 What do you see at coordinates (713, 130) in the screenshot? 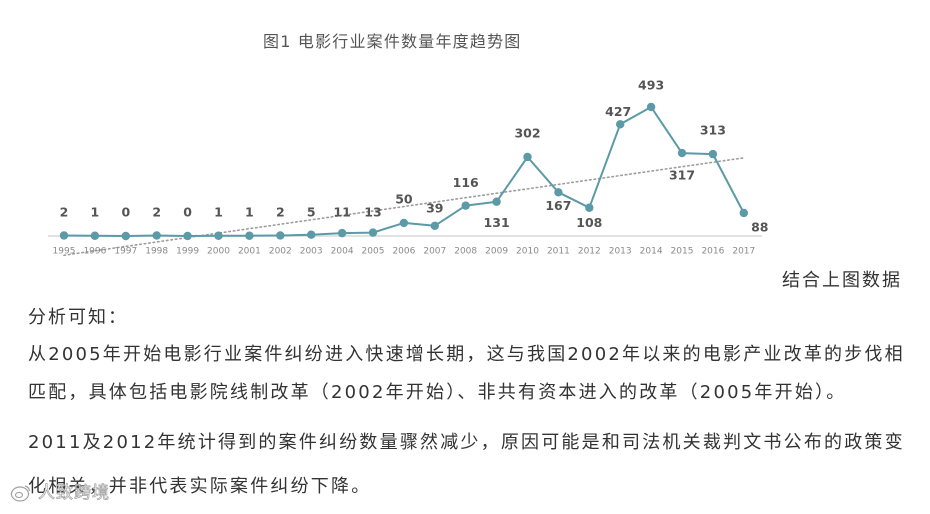
I see `data-label-2016: 313` at bounding box center [713, 130].